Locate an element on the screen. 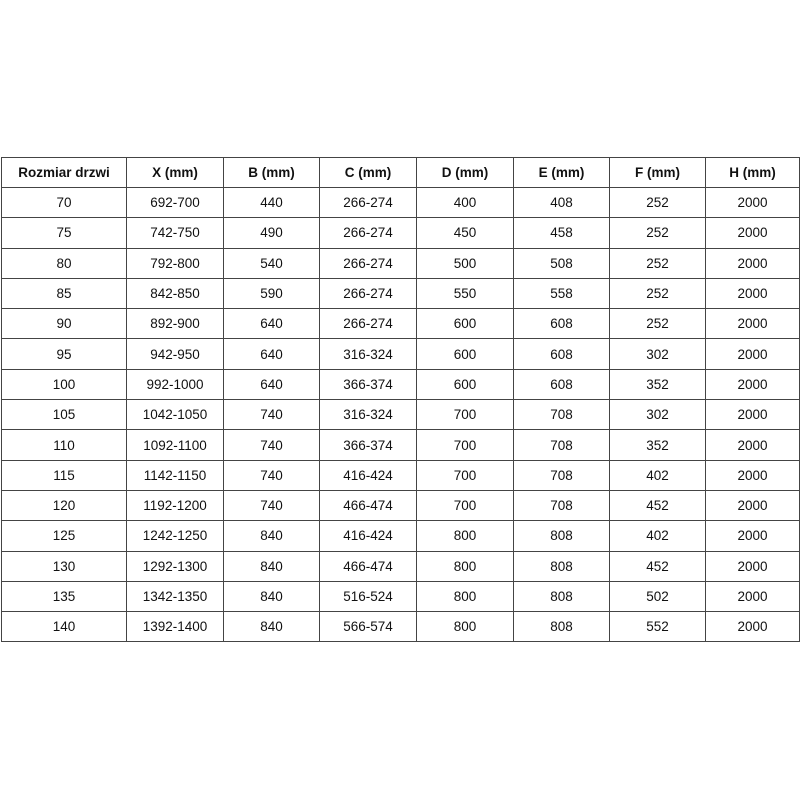 Image resolution: width=800 pixels, height=800 pixels. table-cell: 1342-1350 is located at coordinates (175, 596).